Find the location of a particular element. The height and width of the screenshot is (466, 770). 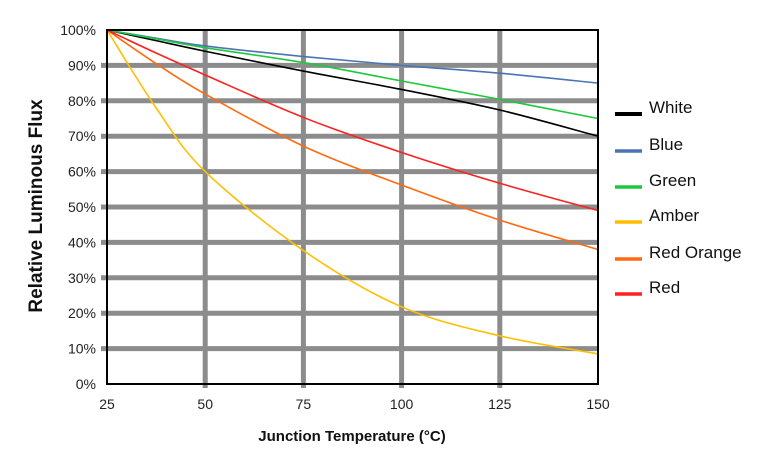

series-line-blue is located at coordinates (352, 56).